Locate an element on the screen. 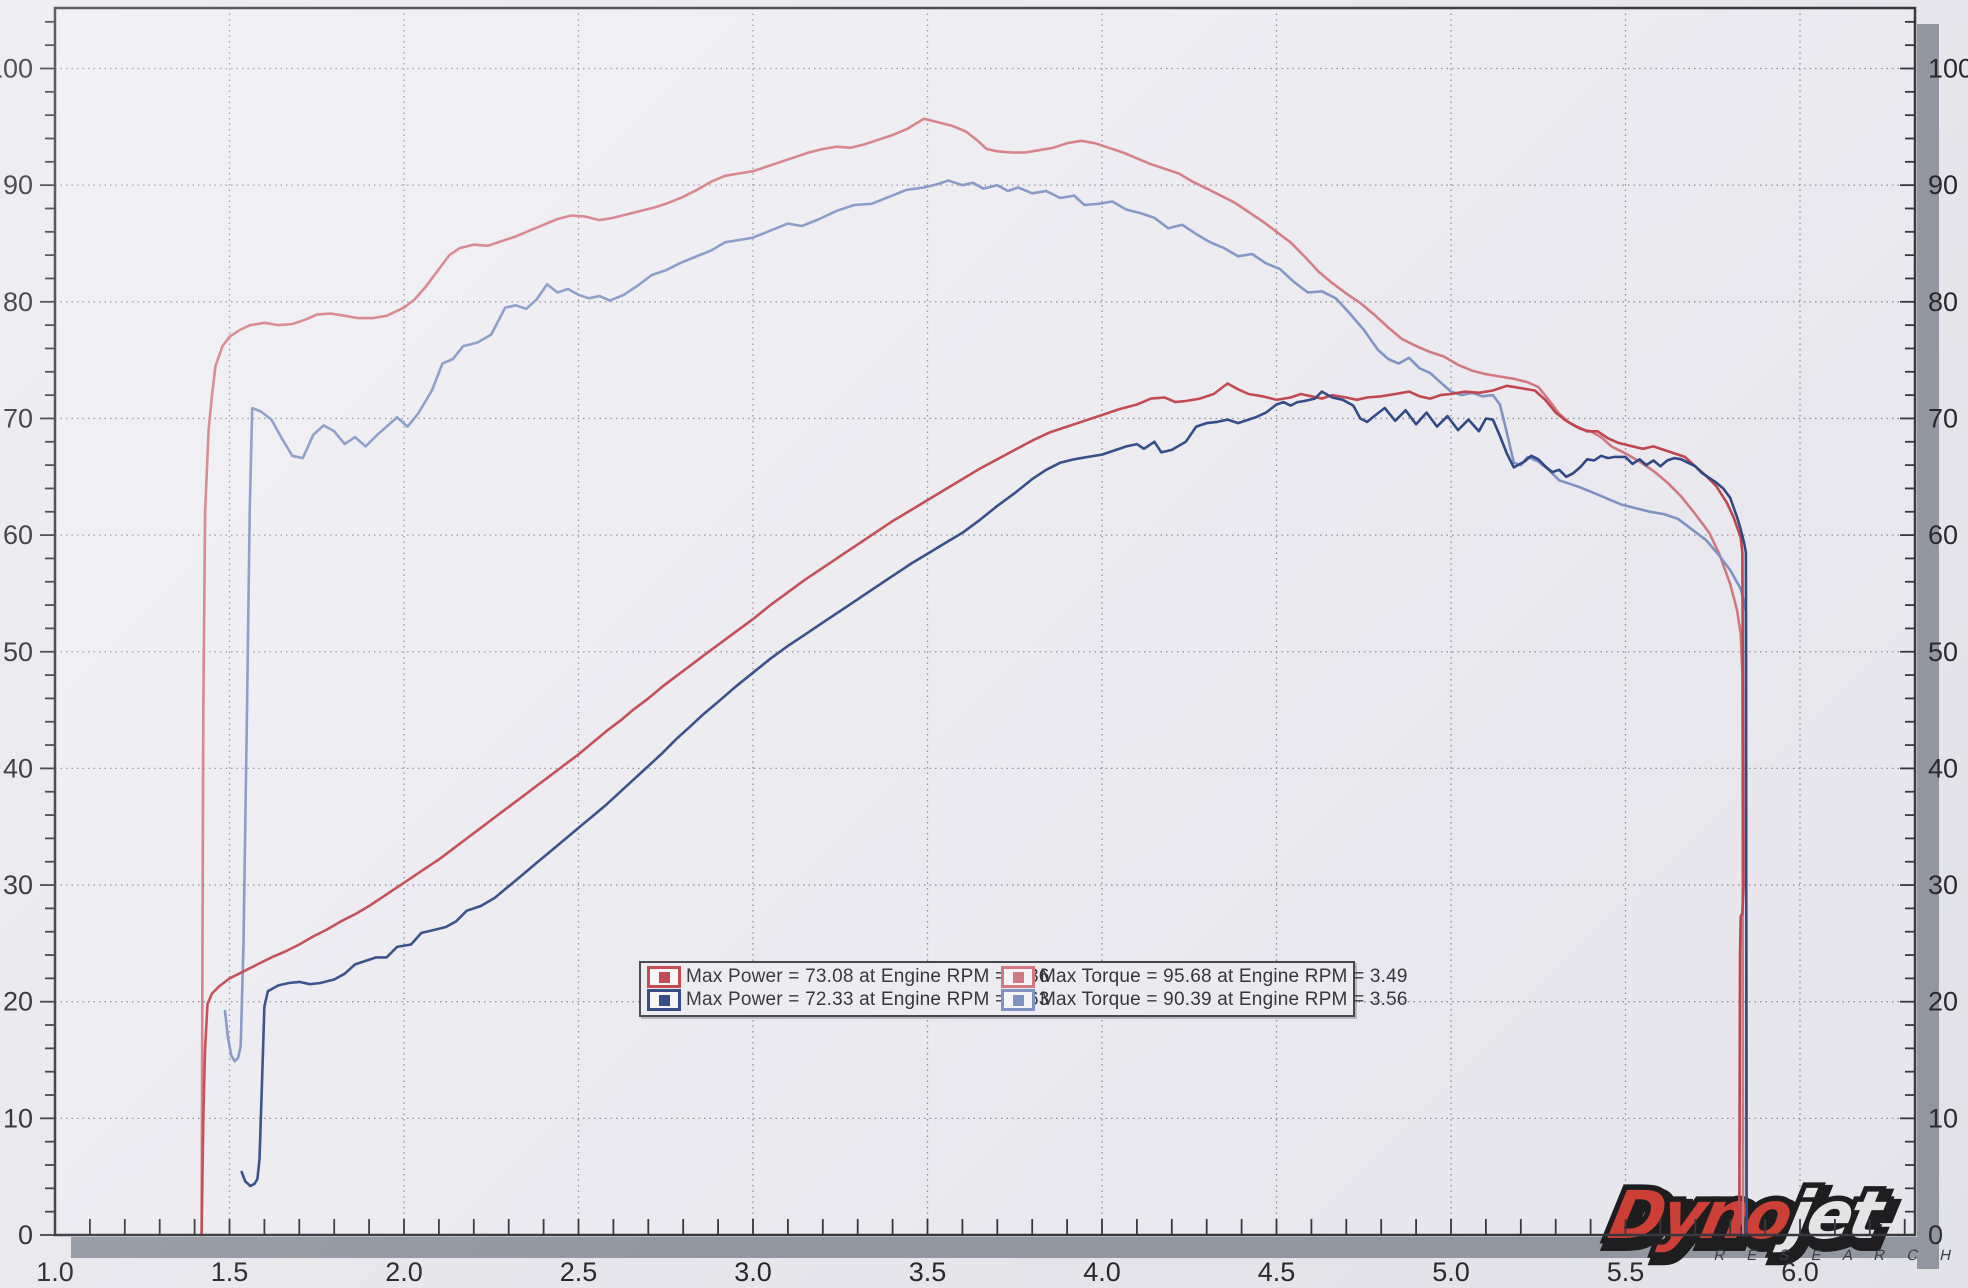 This screenshot has width=1968, height=1288. y-axis-label-right: 70 is located at coordinates (1943, 418).